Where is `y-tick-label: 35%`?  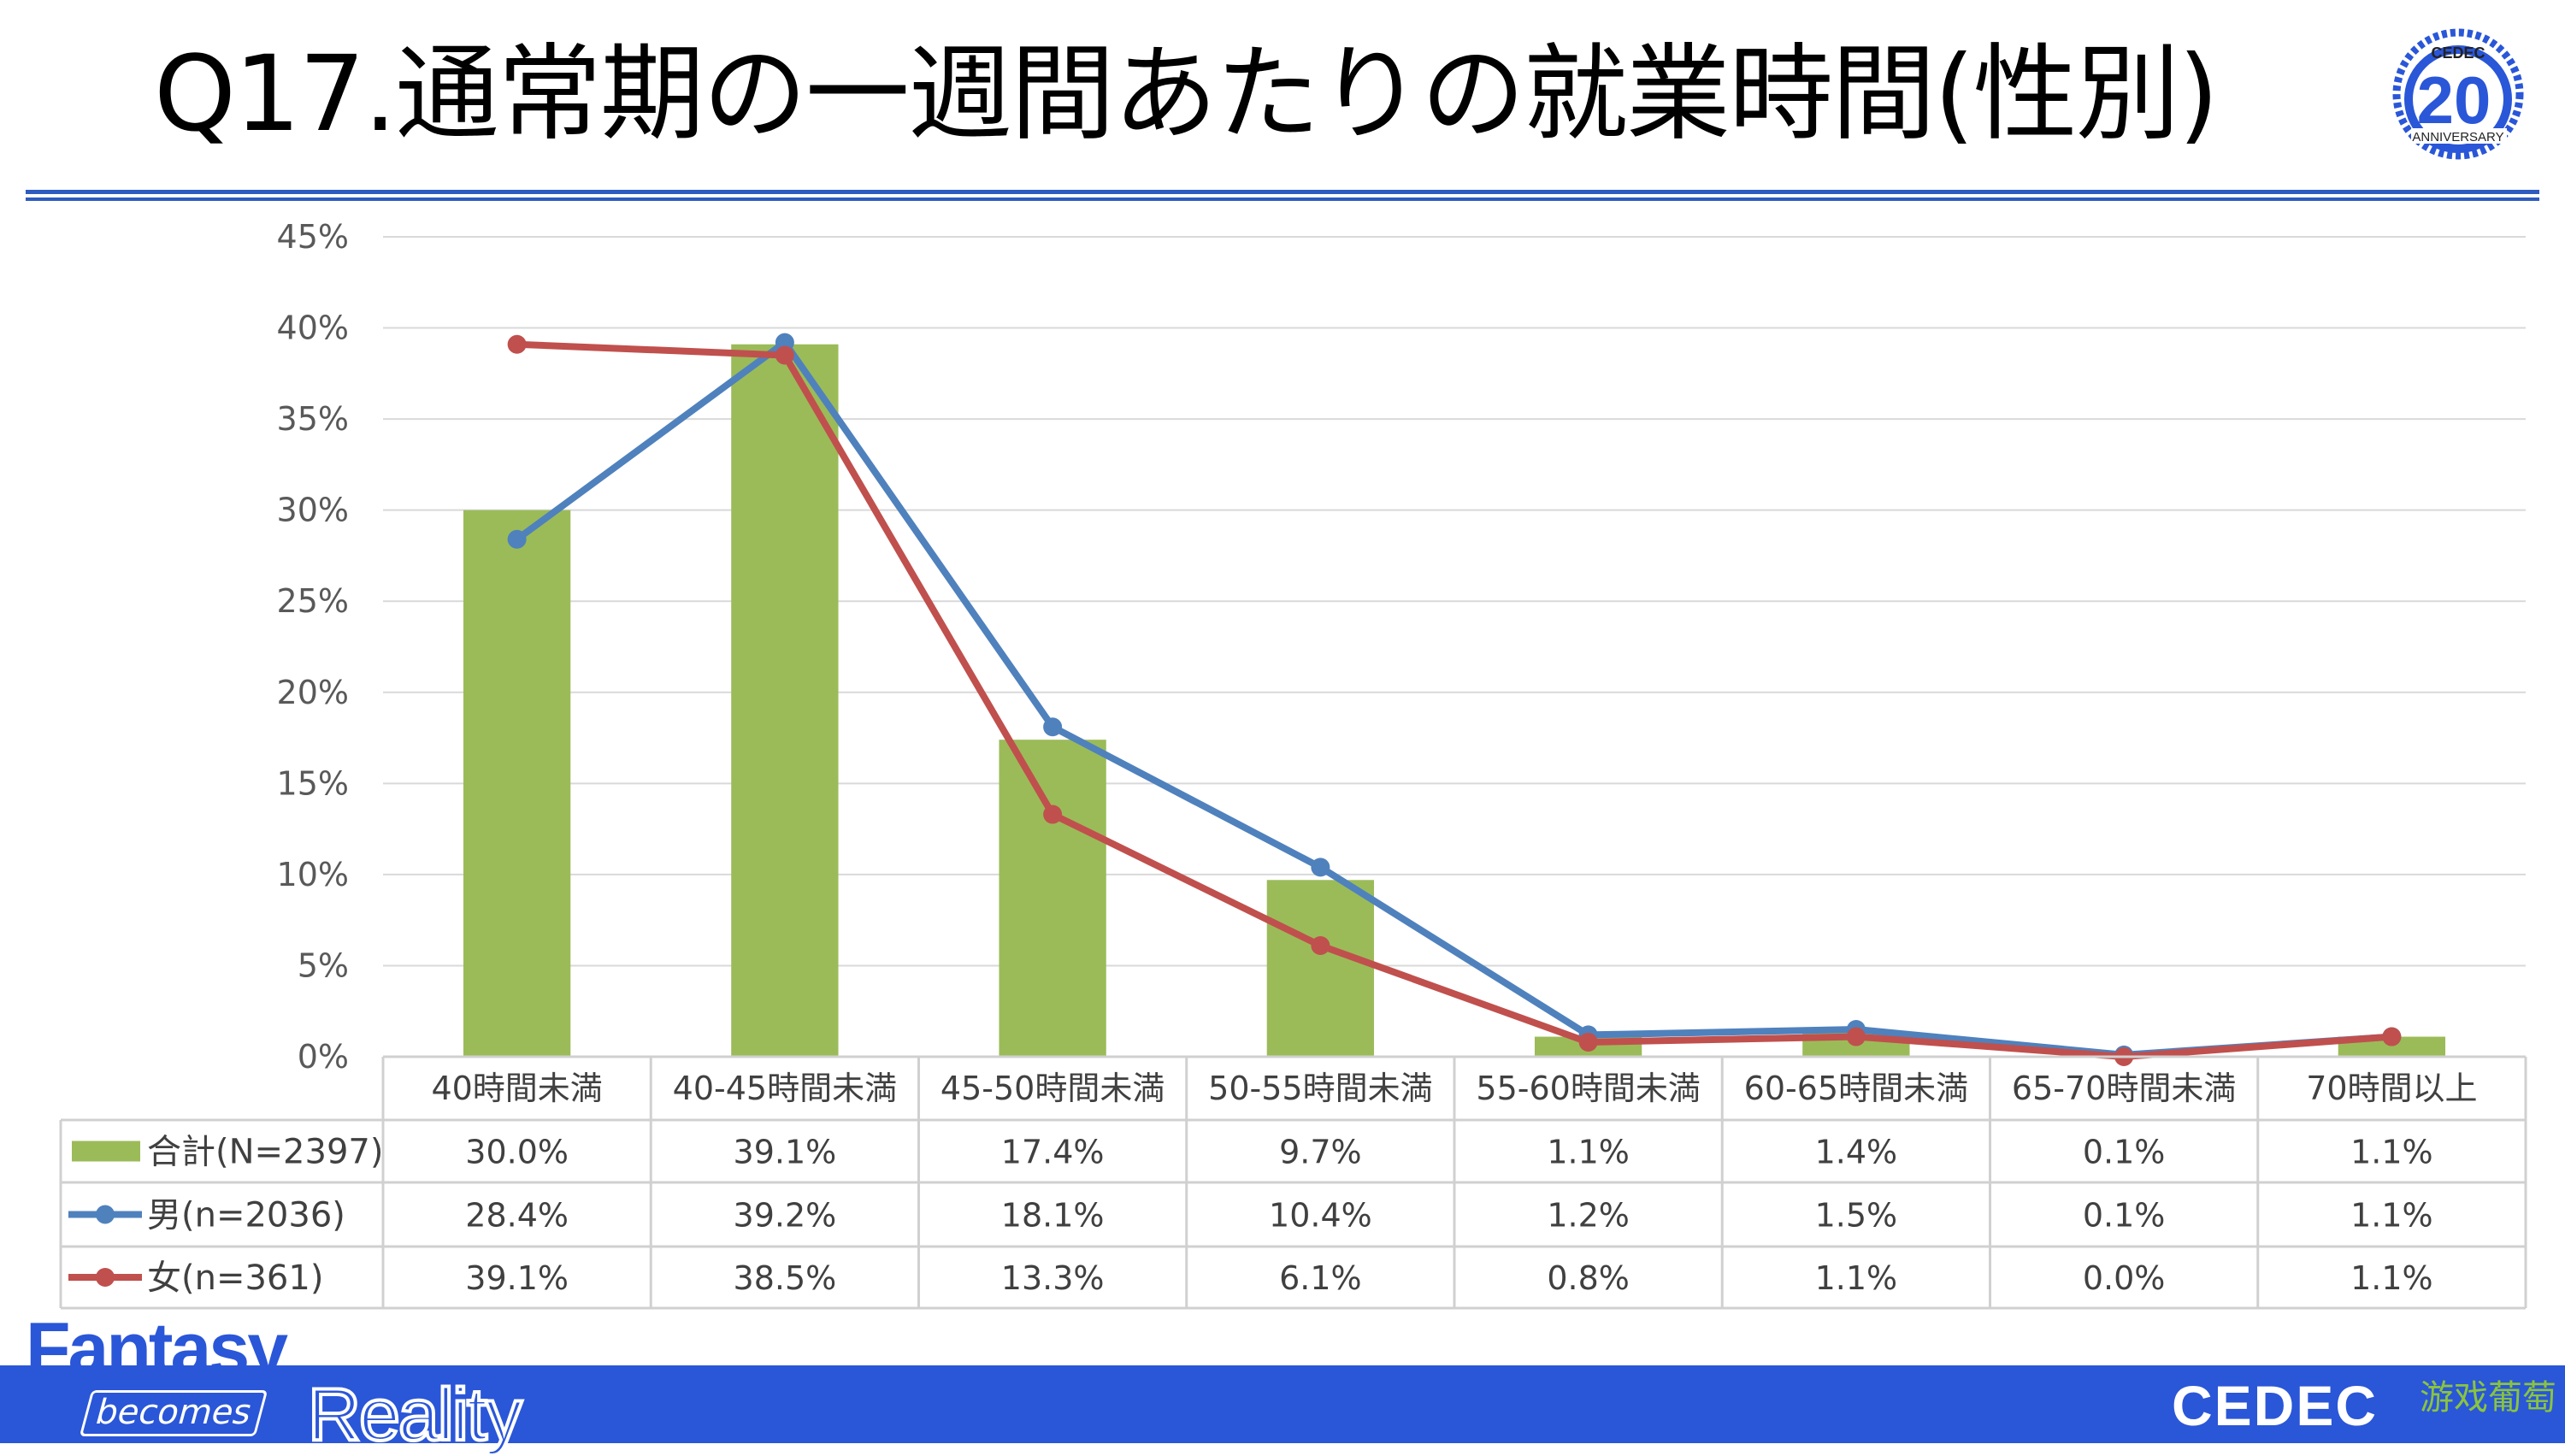 y-tick-label: 35% is located at coordinates (313, 419).